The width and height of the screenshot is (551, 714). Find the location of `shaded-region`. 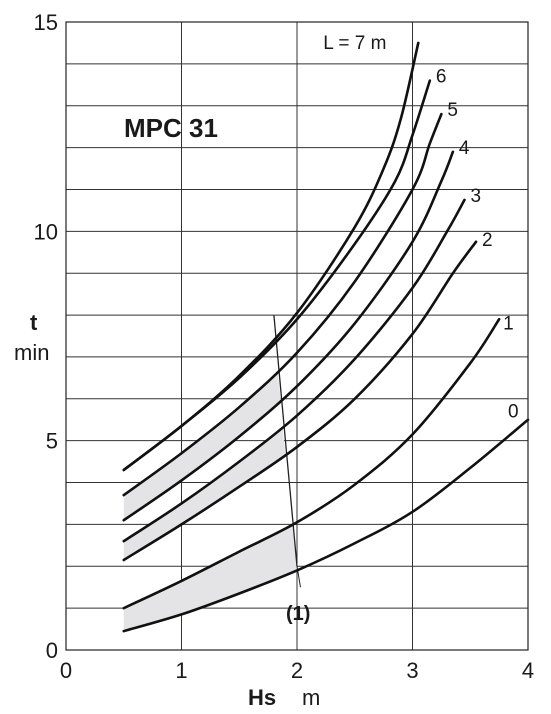

shaded-region is located at coordinates (212, 473).